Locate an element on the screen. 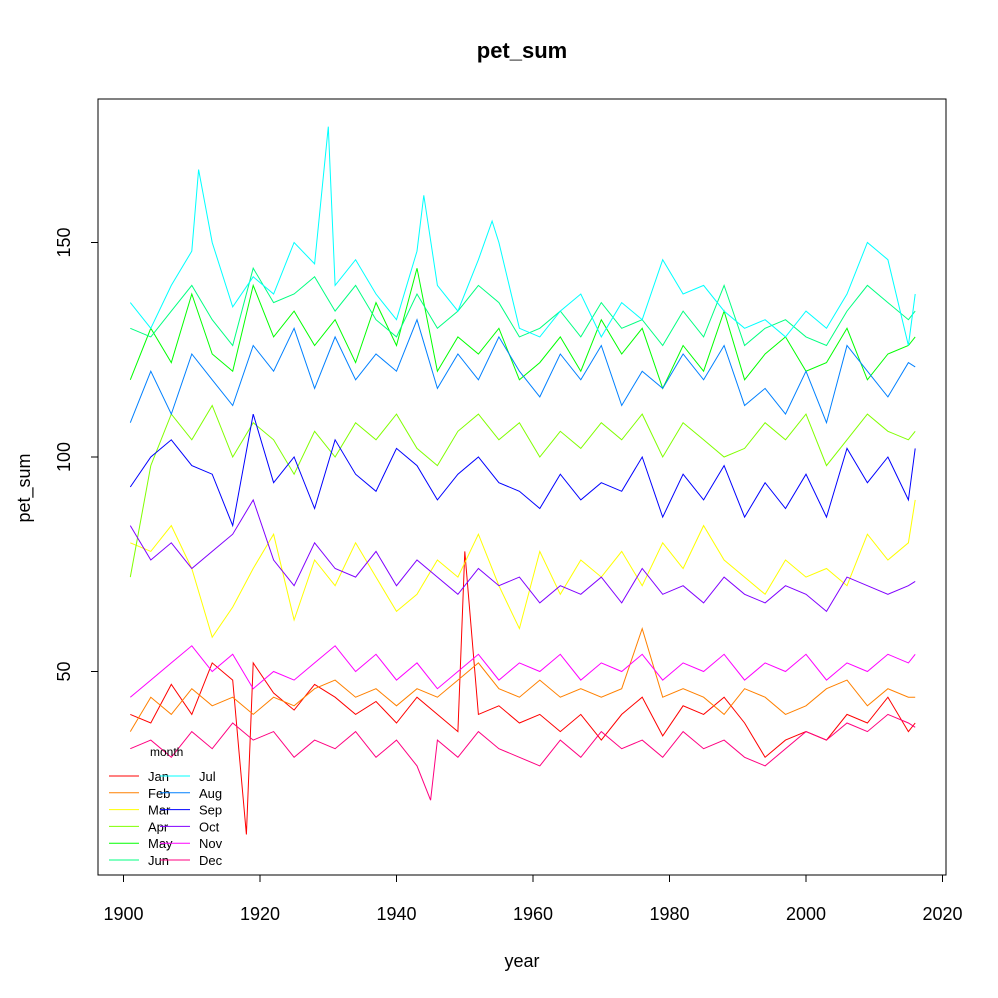 This screenshot has height=998, width=998. series-line-dec is located at coordinates (523, 757).